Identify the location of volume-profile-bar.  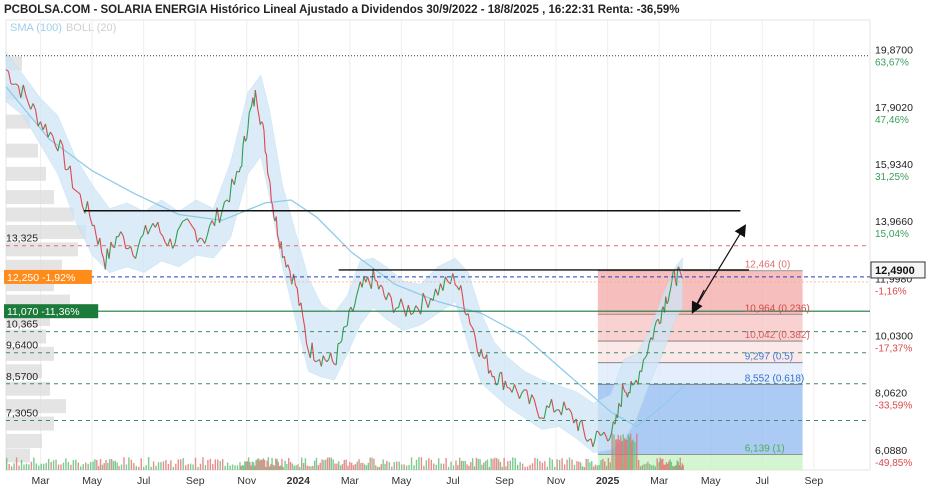
(22, 150).